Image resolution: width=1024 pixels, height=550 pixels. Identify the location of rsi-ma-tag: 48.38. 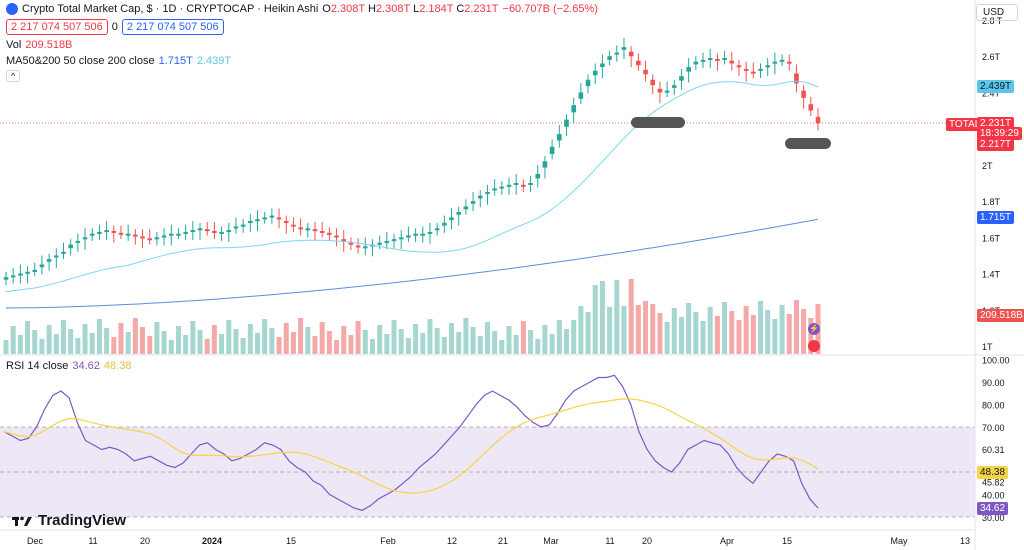
(993, 472).